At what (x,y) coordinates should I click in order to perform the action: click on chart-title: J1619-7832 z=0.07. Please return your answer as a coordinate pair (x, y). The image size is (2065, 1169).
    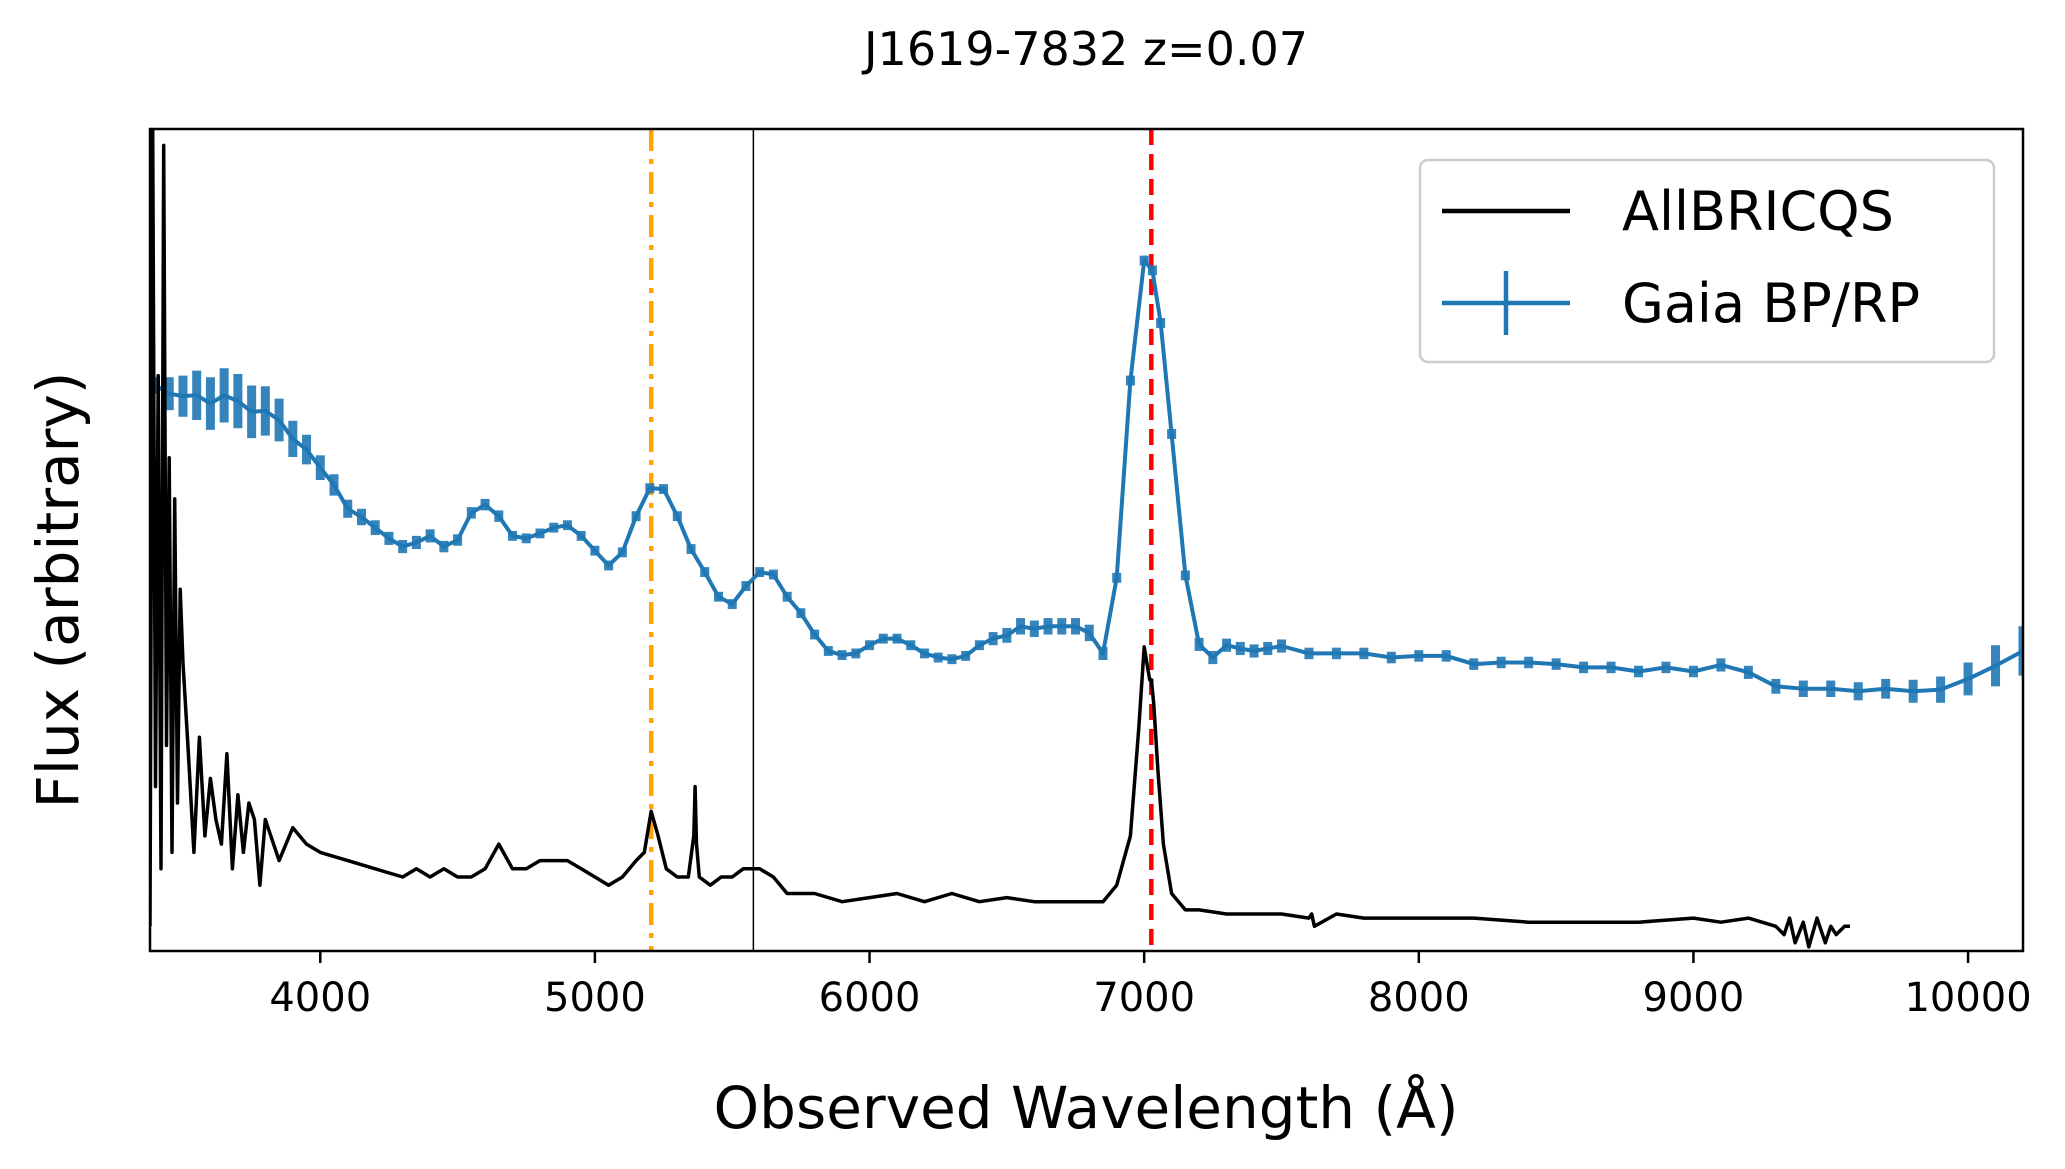
    Looking at the image, I should click on (1084, 49).